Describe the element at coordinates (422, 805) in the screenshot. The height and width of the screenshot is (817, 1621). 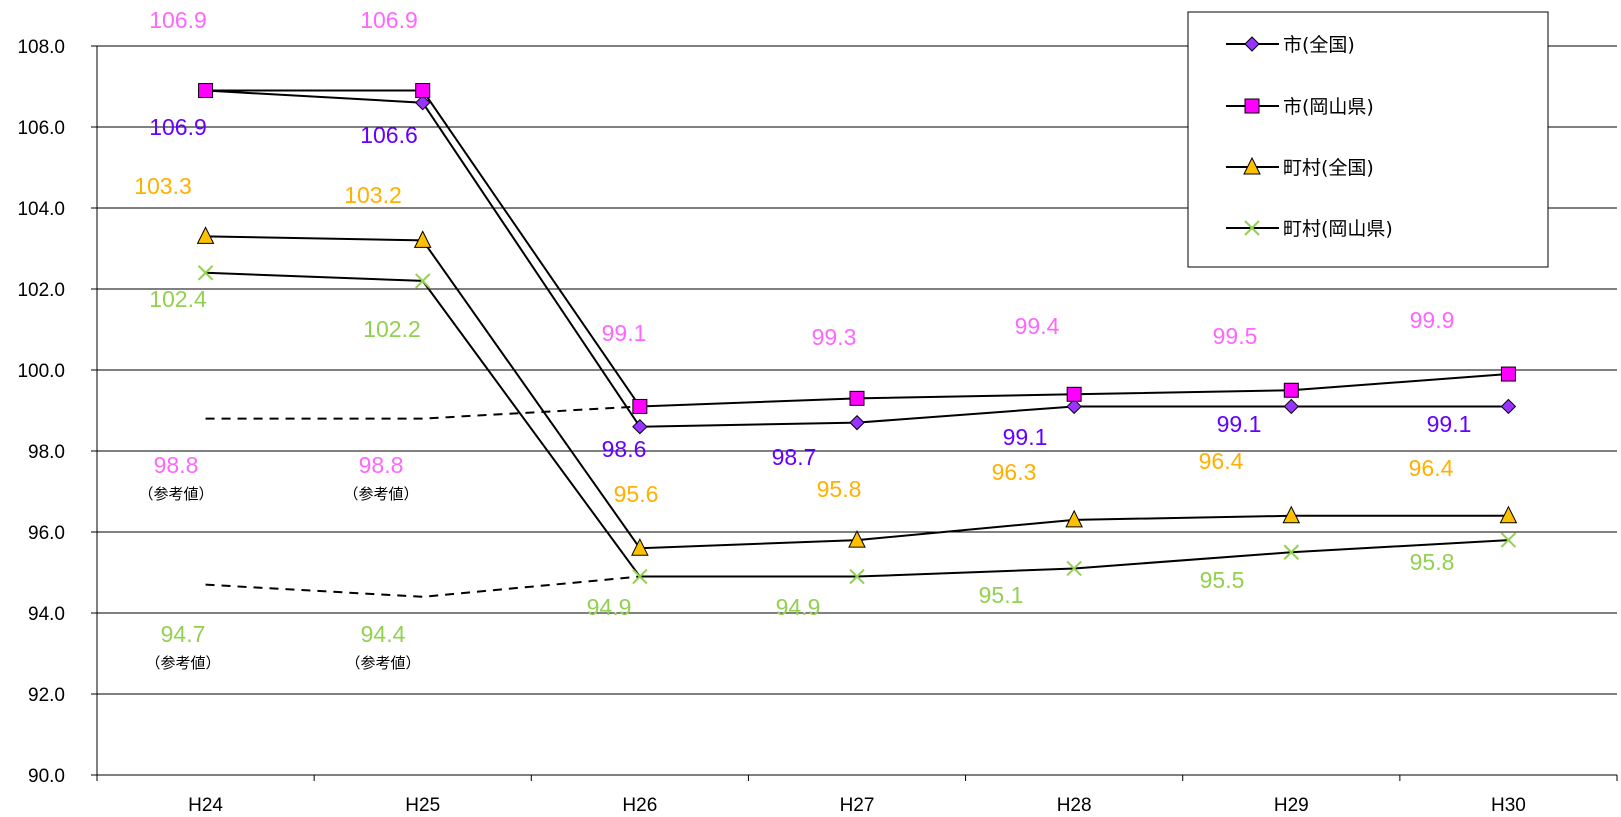
I see `x-tick-label: H25` at that location.